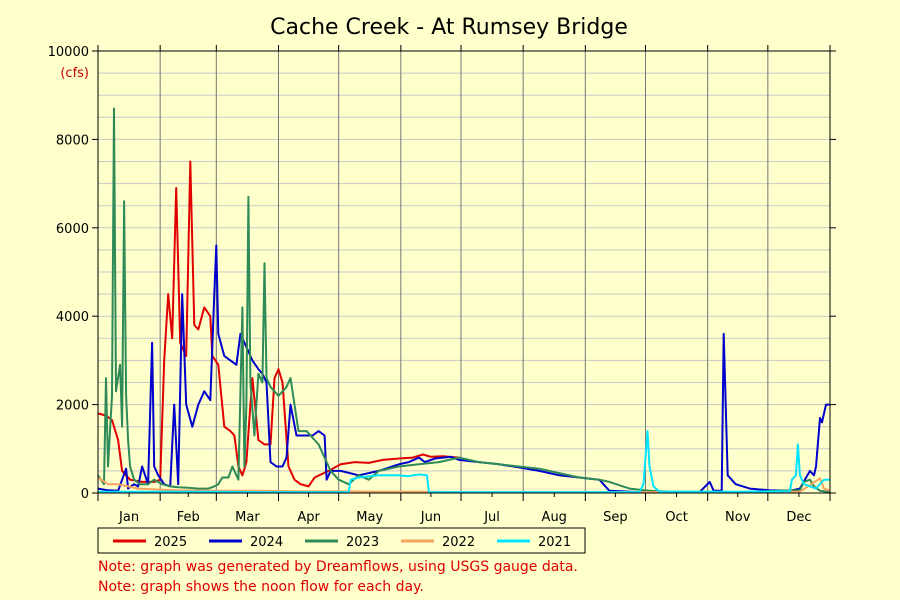  What do you see at coordinates (170, 542) in the screenshot?
I see `legend-label-2025: 2025` at bounding box center [170, 542].